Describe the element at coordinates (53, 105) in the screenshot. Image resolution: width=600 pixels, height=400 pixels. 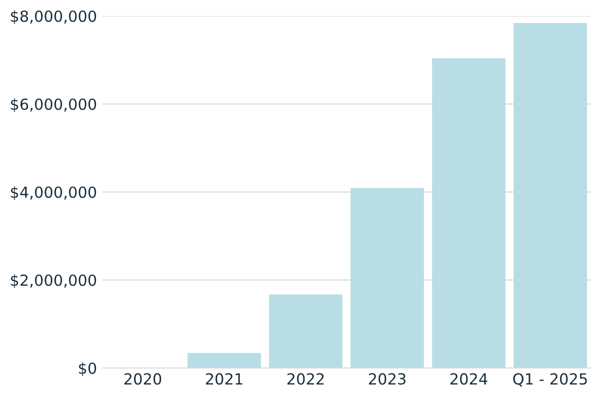
I see `y-tick-label: $6,000,000` at that location.